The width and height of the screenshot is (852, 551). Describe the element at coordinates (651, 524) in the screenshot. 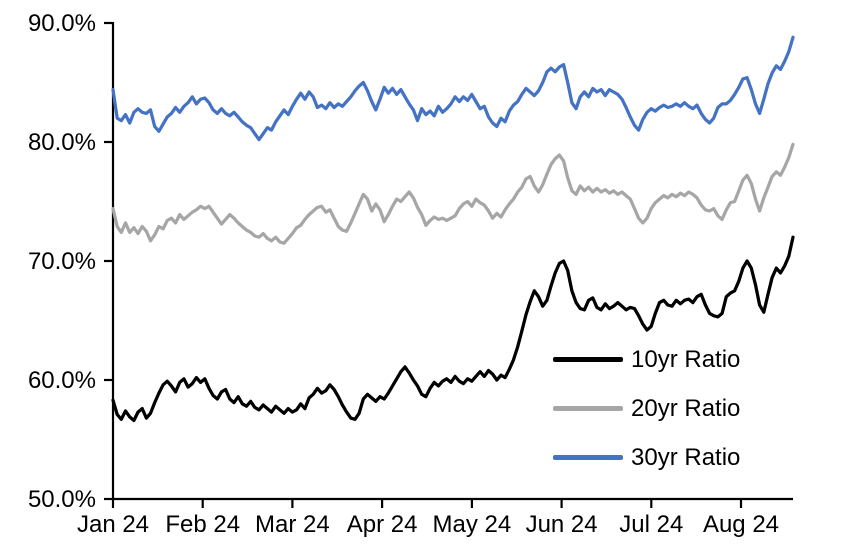

I see `x-axis-label-jul: Jul 24` at that location.